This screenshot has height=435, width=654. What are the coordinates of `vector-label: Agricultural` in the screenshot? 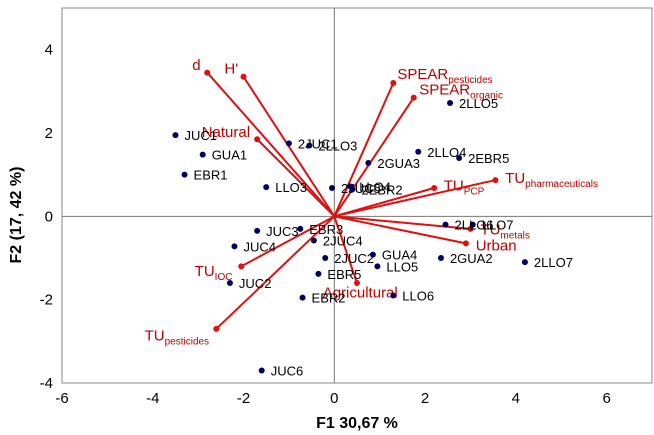 It's located at (360, 292).